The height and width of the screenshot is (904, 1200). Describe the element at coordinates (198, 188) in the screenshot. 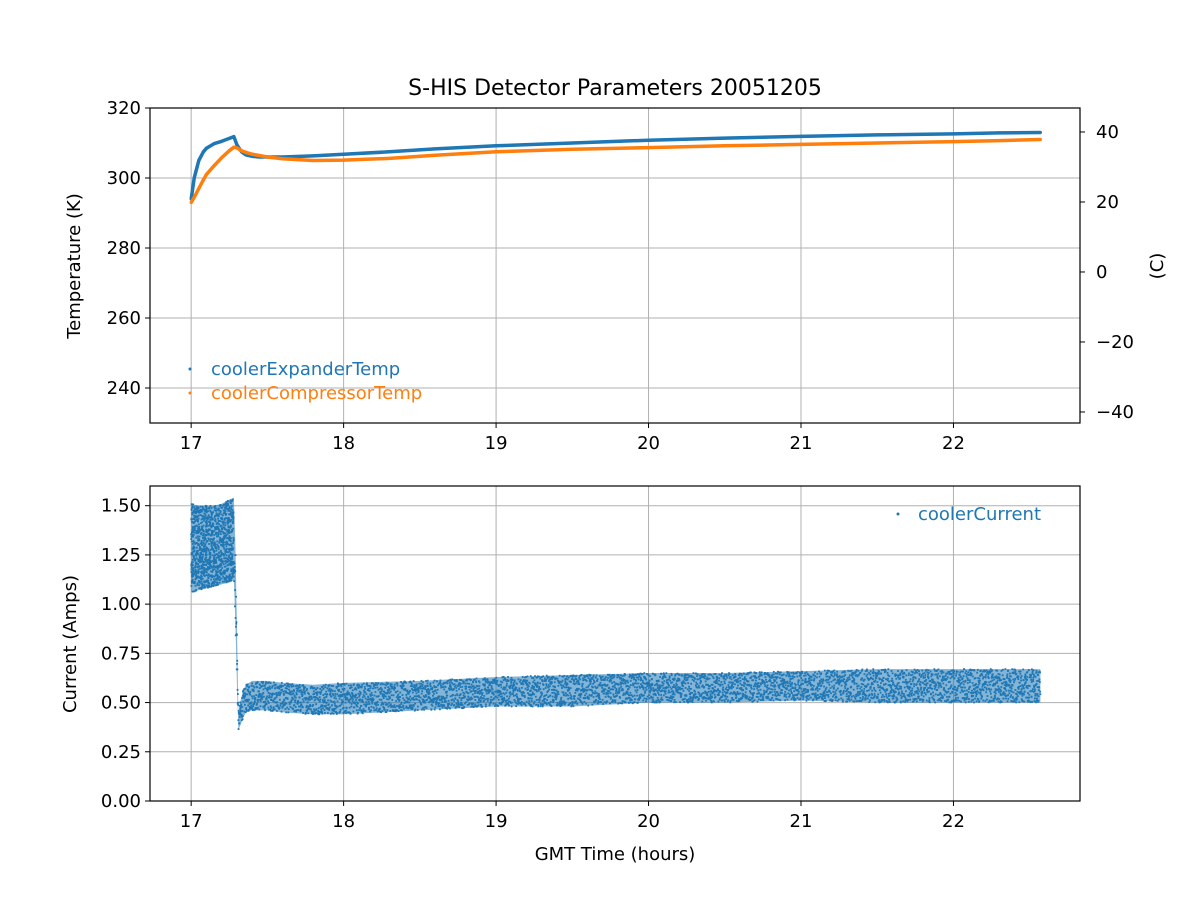

I see `data-point-coolerCompressorTemp` at that location.